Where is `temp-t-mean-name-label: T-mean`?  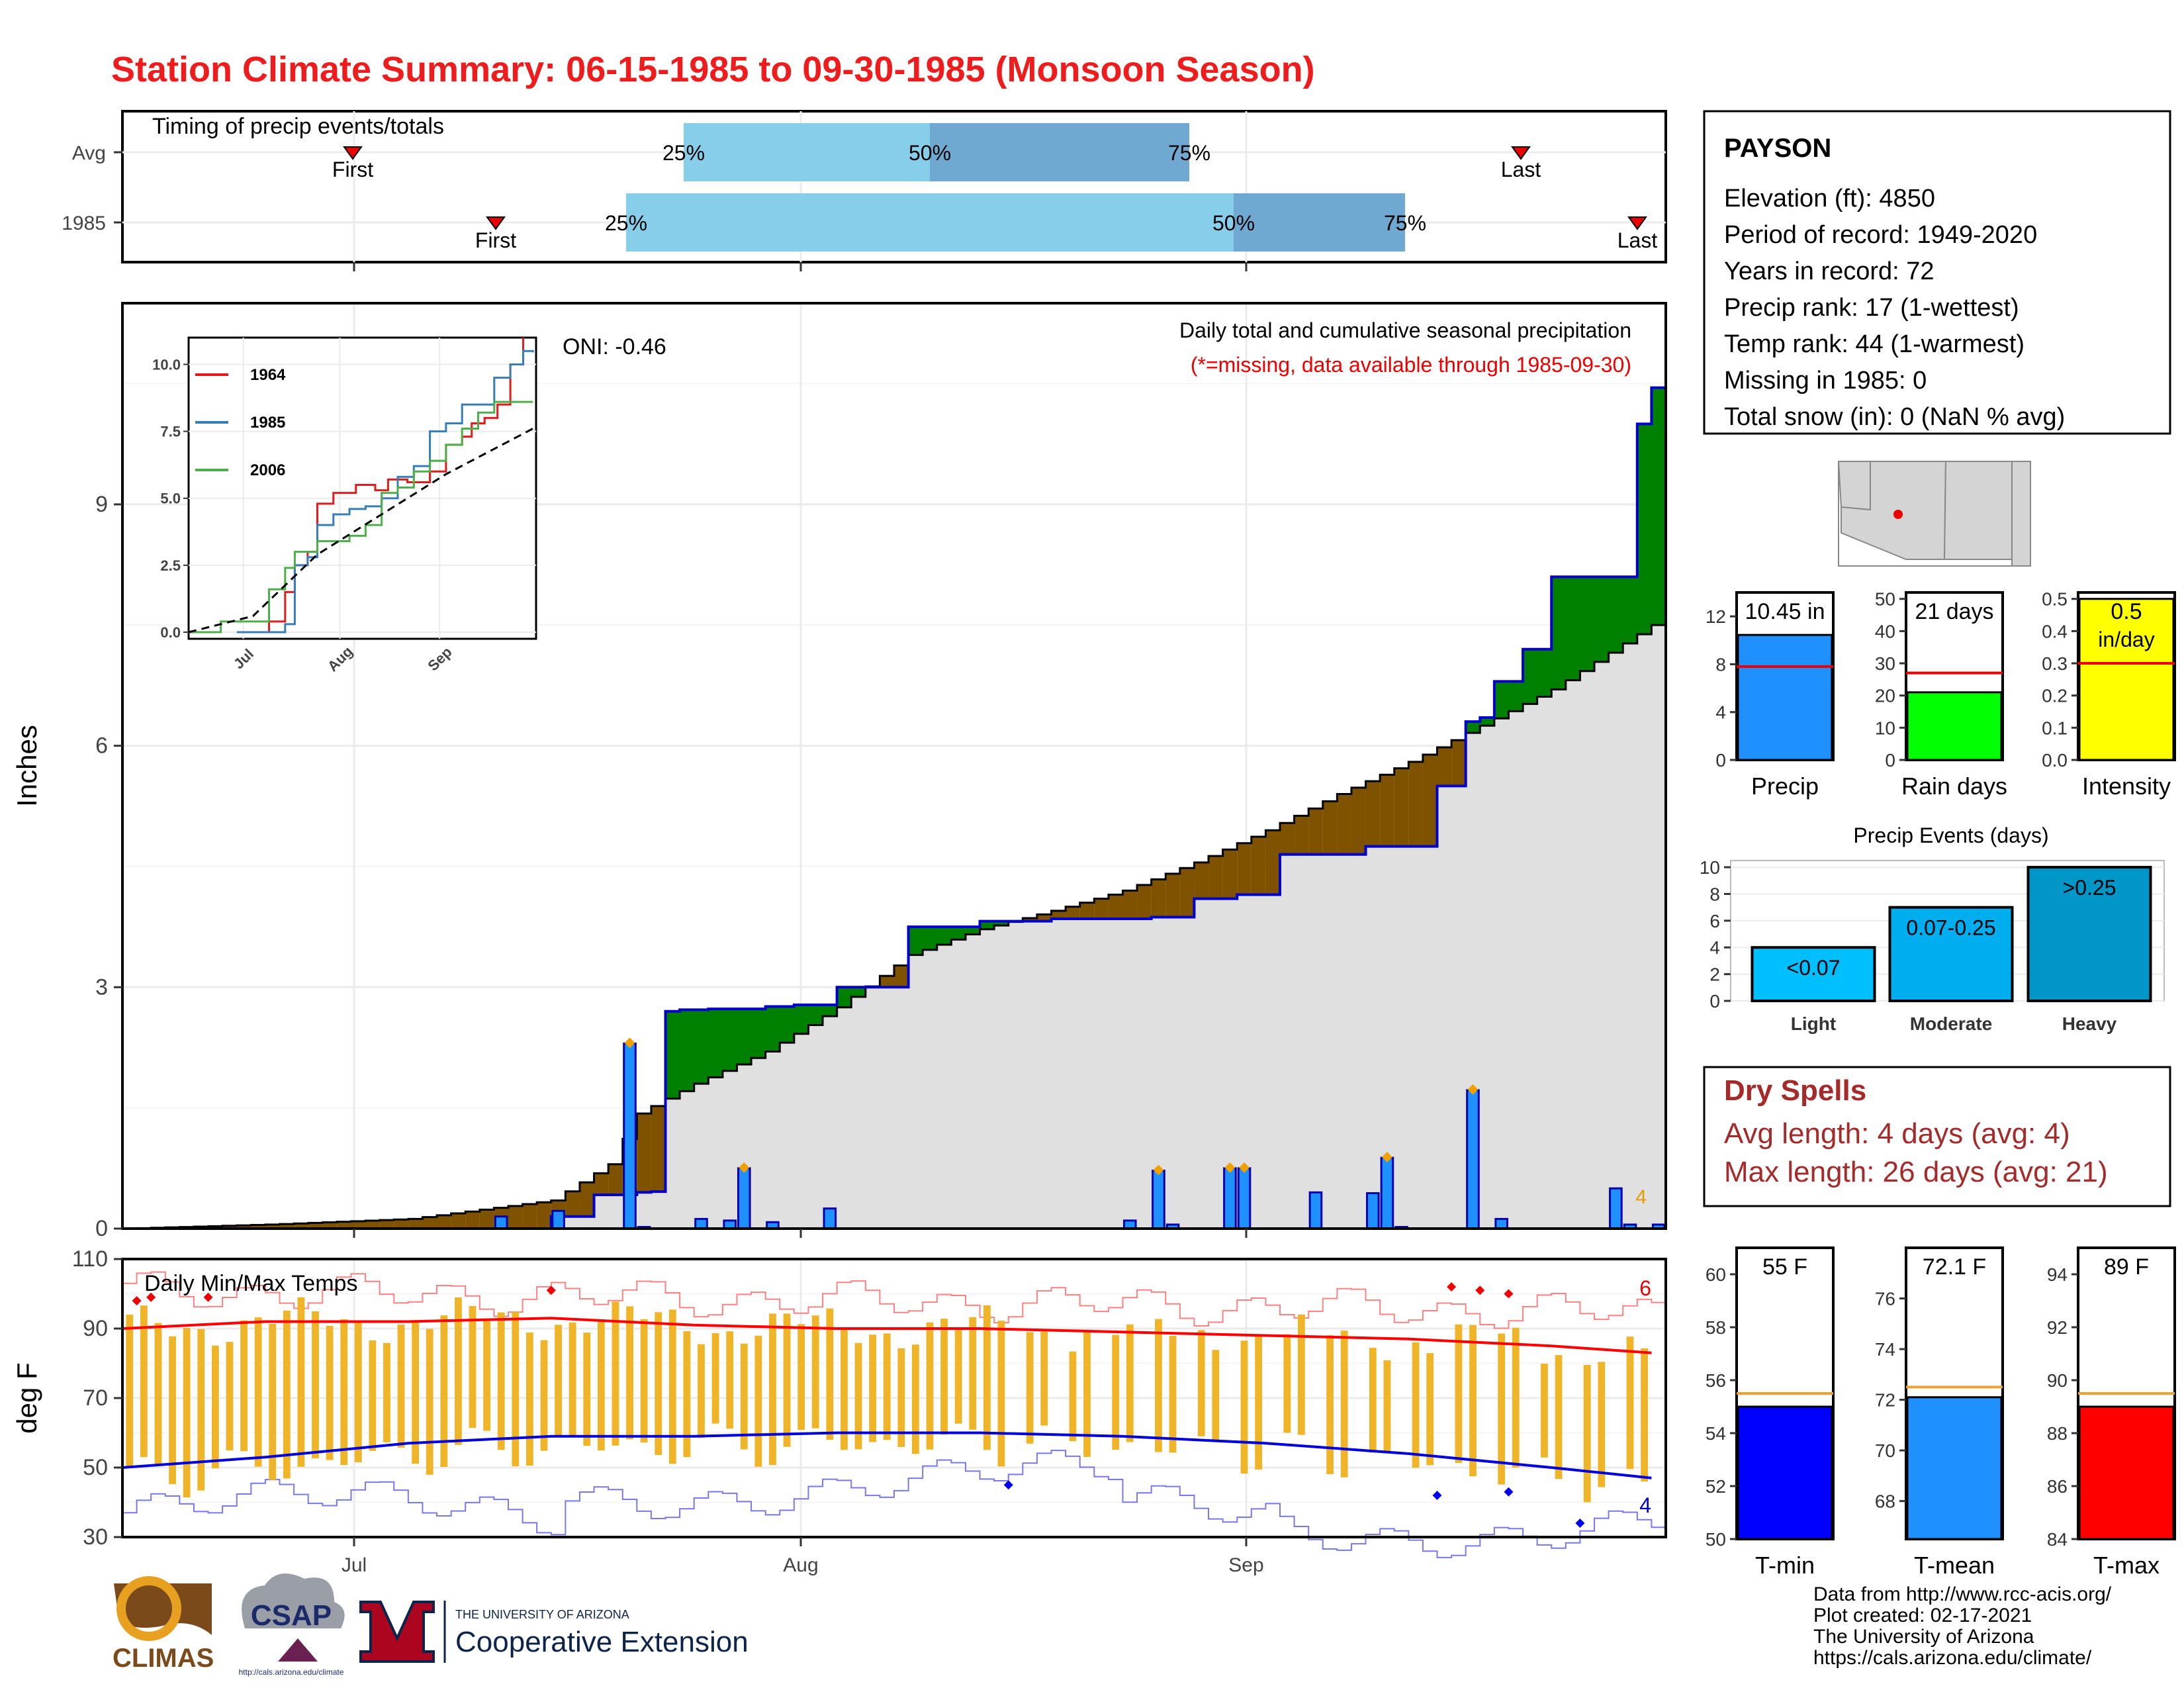 temp-t-mean-name-label: T-mean is located at coordinates (1954, 1565).